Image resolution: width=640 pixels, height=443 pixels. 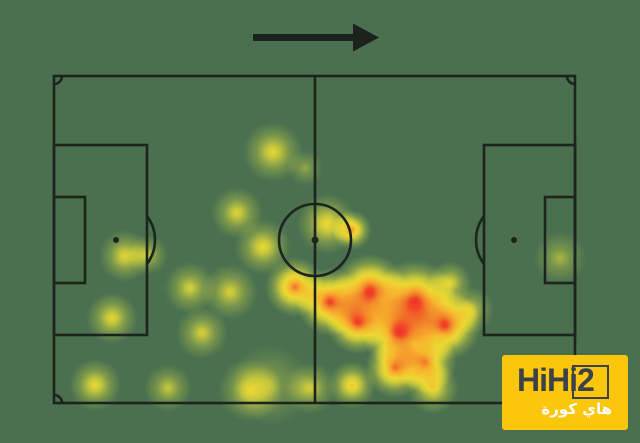 What do you see at coordinates (58, 80) in the screenshot?
I see `corner-arc-tl` at bounding box center [58, 80].